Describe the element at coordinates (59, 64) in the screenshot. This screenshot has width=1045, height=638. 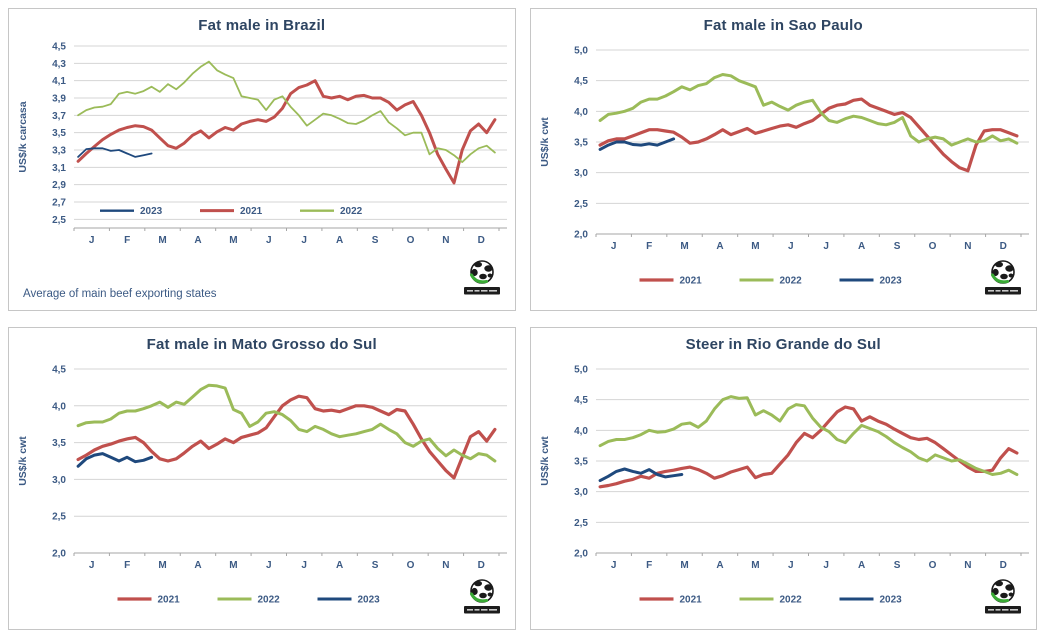
I see `y-tick-label: 4,3` at that location.